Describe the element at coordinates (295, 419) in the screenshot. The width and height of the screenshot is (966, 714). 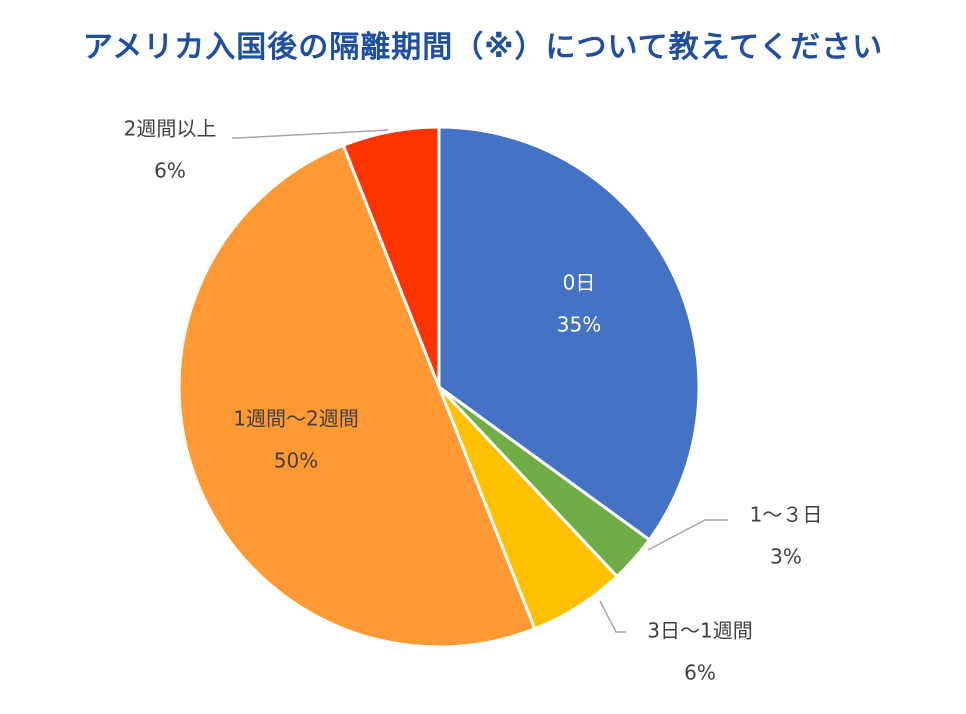
I see `slice-label: 1週間～2週間` at that location.